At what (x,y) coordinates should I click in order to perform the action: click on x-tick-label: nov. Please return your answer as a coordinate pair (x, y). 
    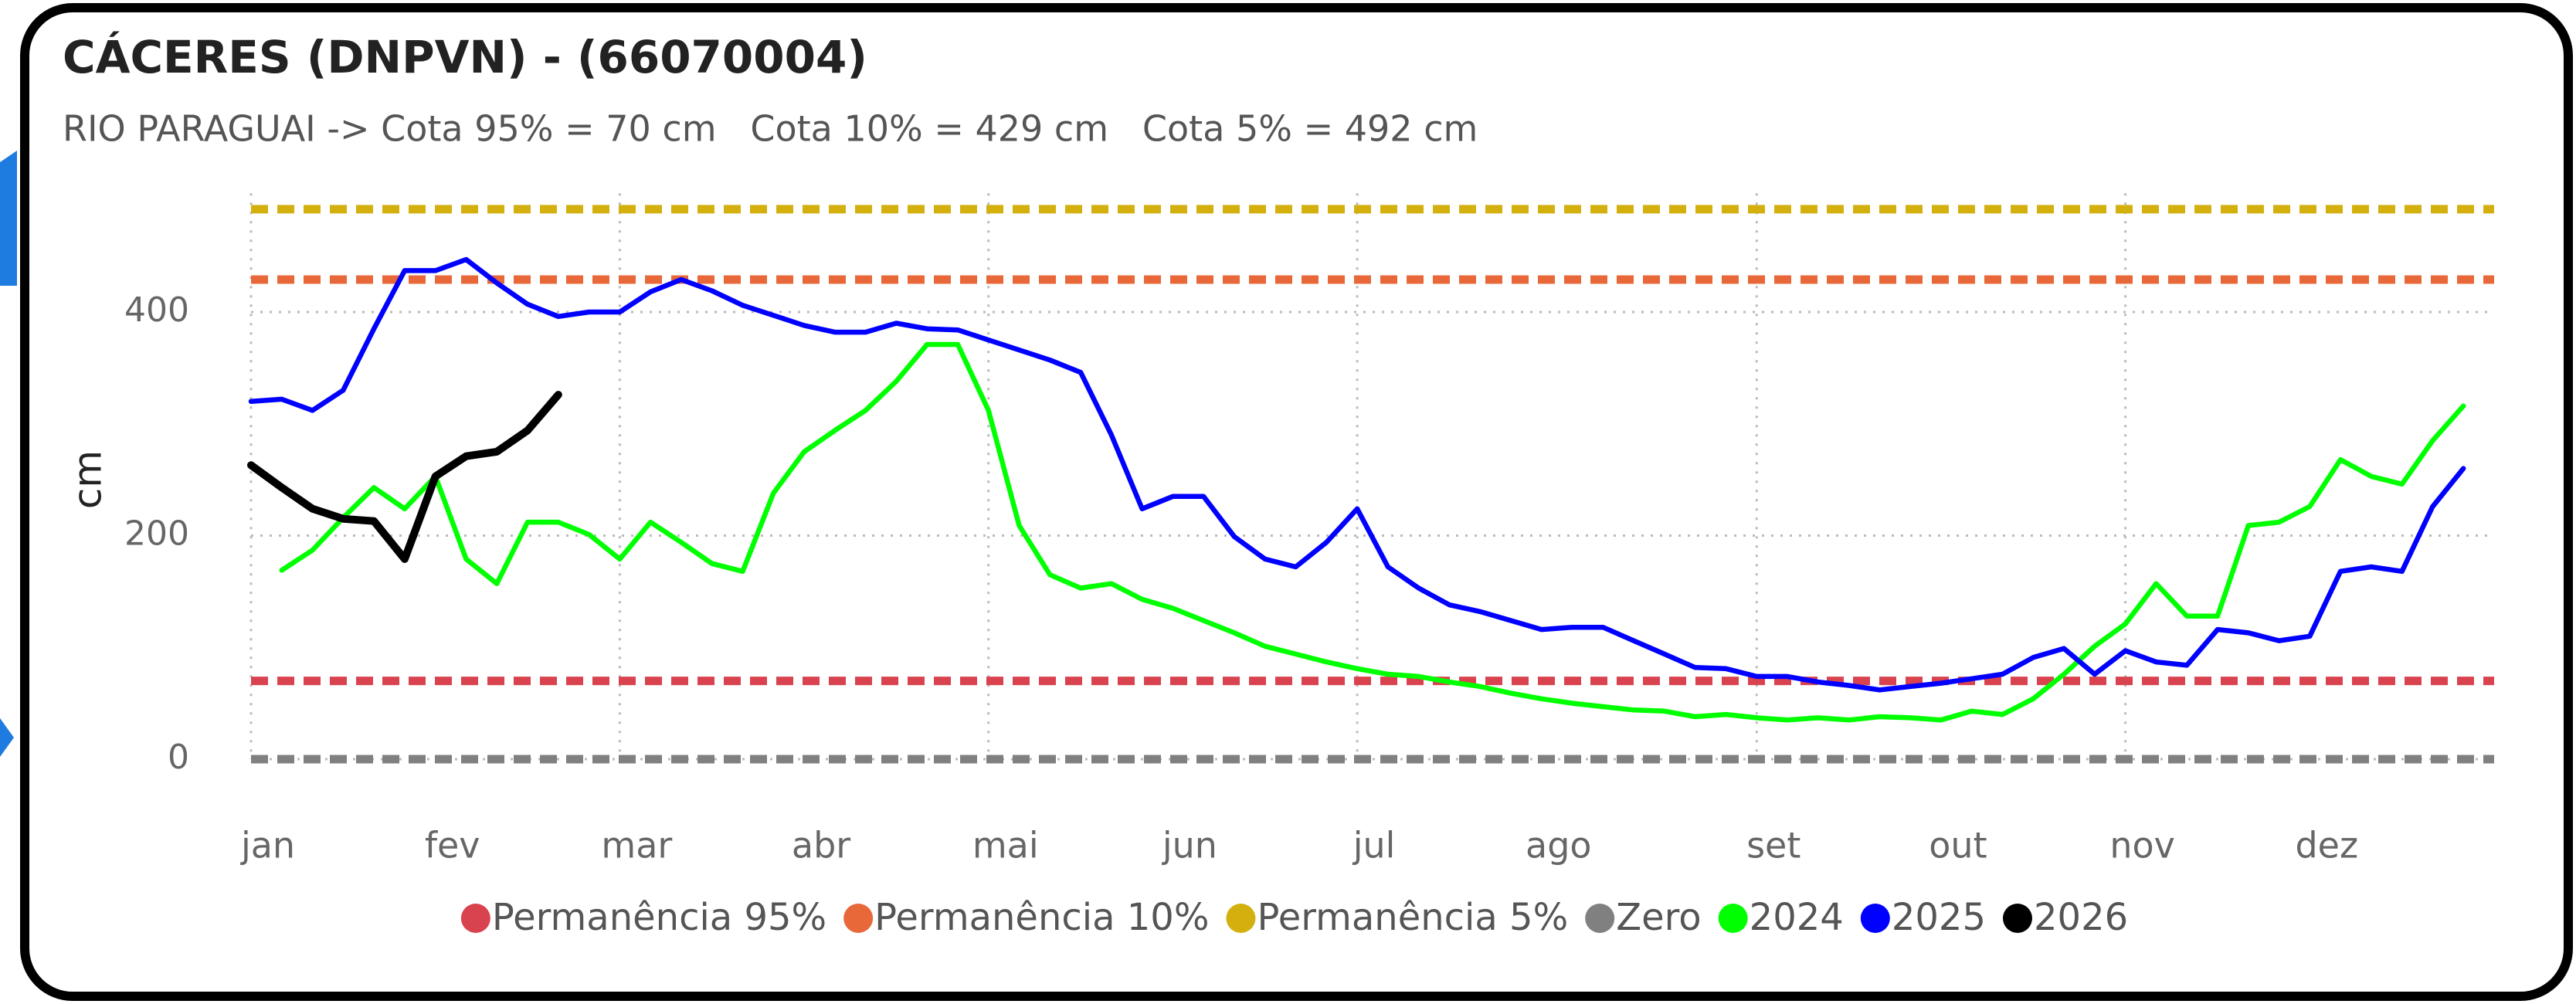
    Looking at the image, I should click on (2142, 846).